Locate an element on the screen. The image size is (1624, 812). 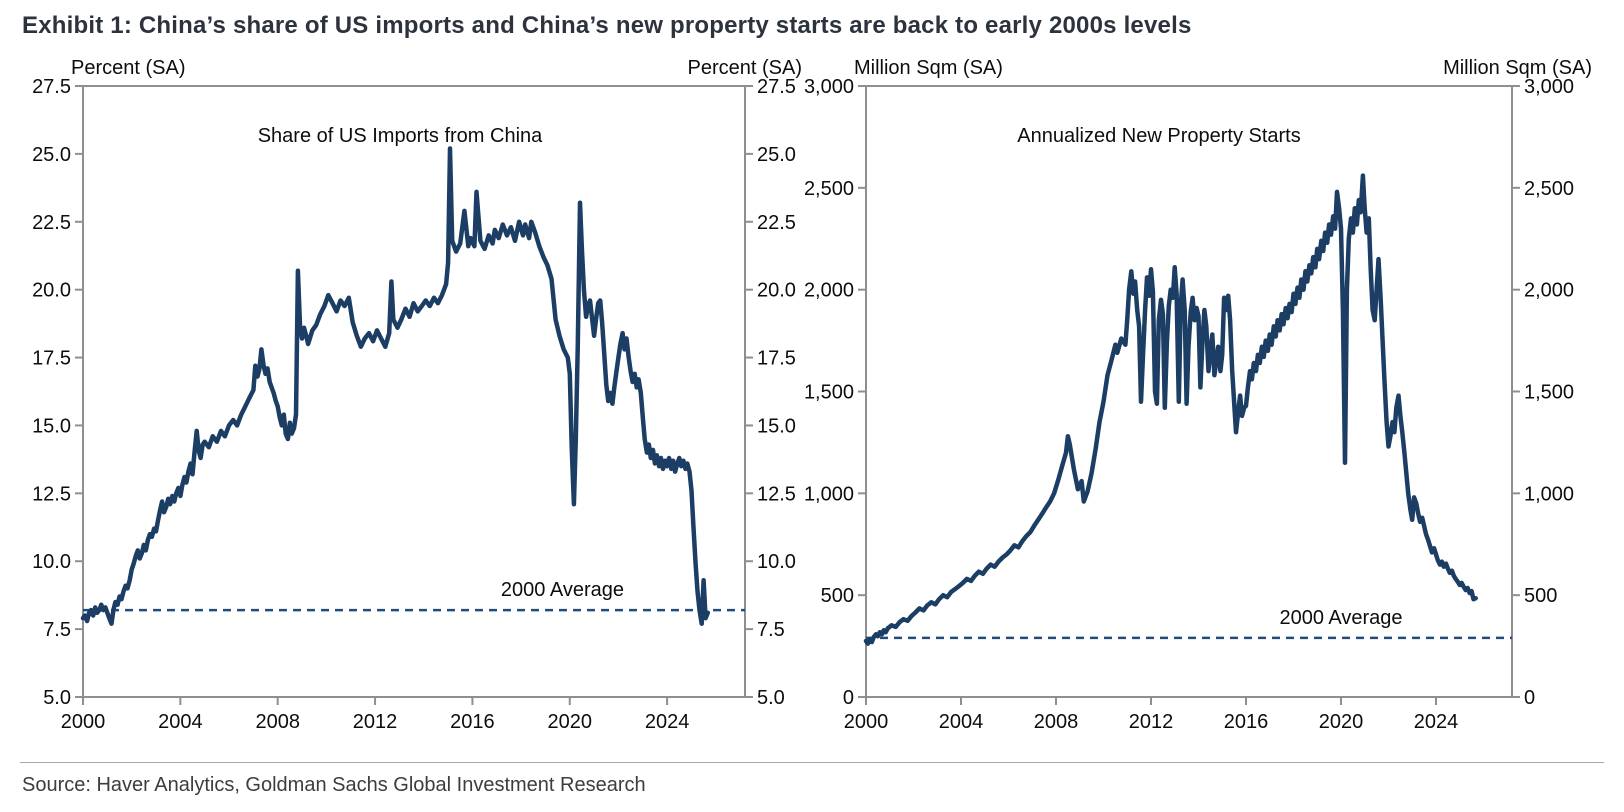
y-axis-tick-label-right: 500 is located at coordinates (1540, 596).